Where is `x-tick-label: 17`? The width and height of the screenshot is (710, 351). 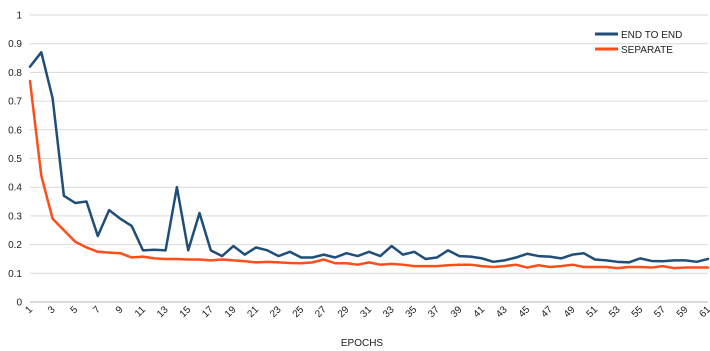 x-tick-label: 17 is located at coordinates (208, 312).